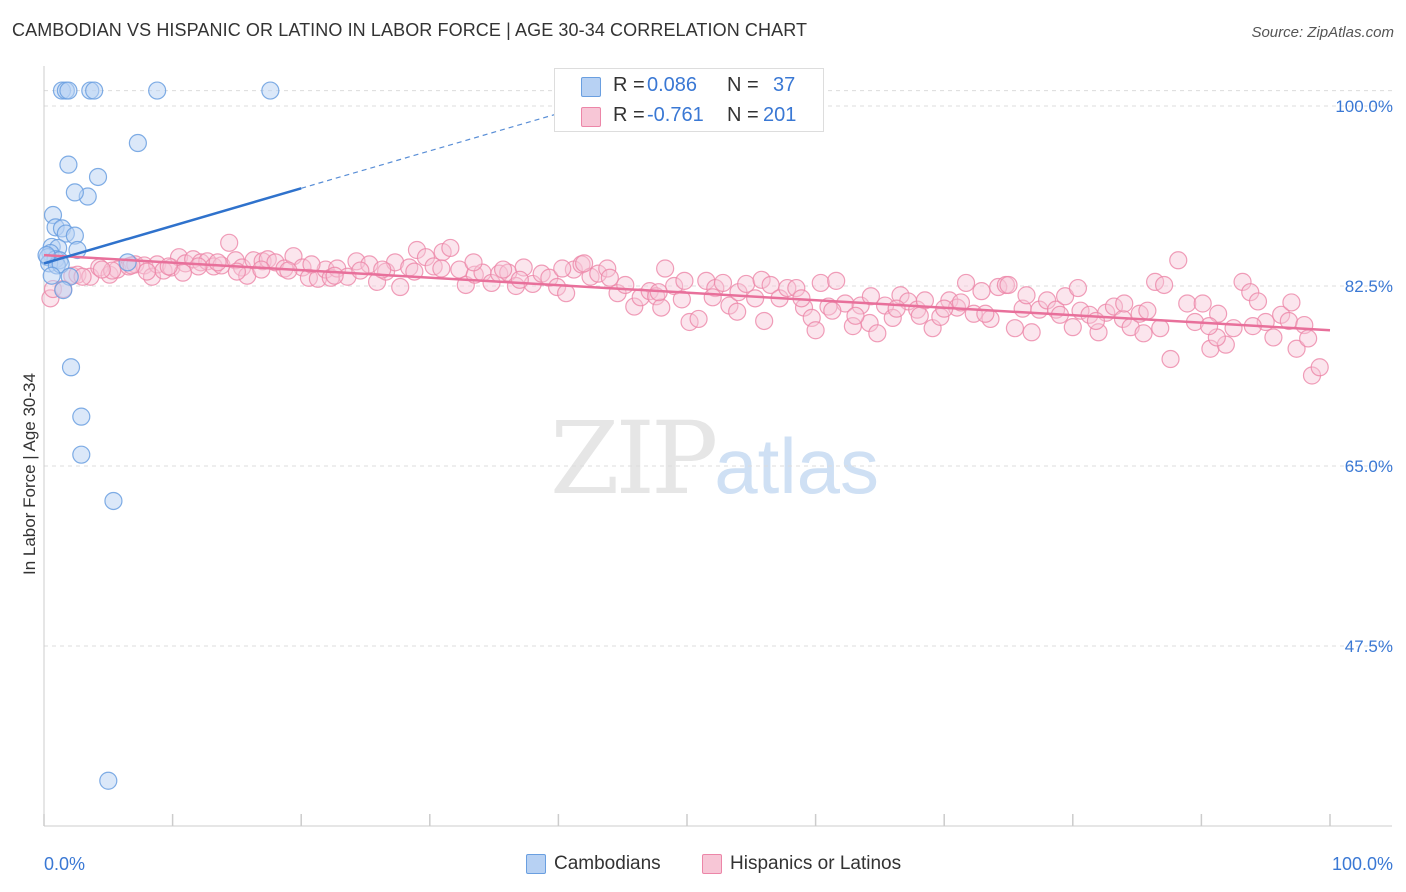 Image resolution: width=1406 pixels, height=892 pixels. Describe the element at coordinates (1322, 32) in the screenshot. I see `source-label: Source: ZipAtlas.com` at that location.